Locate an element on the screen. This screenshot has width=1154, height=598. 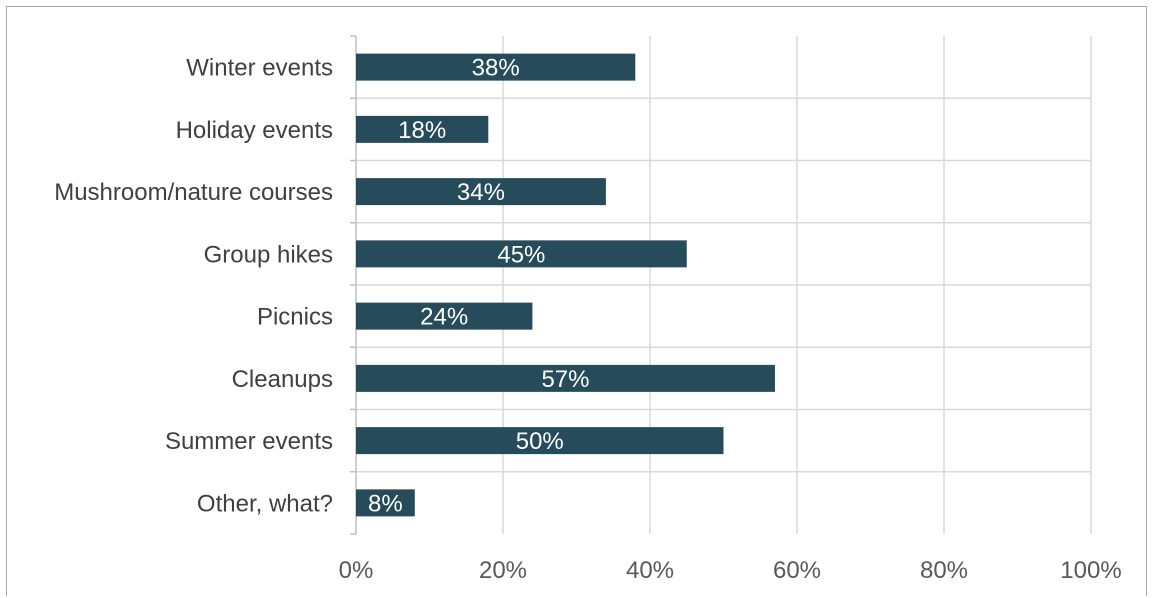
category-label: Summer events is located at coordinates (249, 441).